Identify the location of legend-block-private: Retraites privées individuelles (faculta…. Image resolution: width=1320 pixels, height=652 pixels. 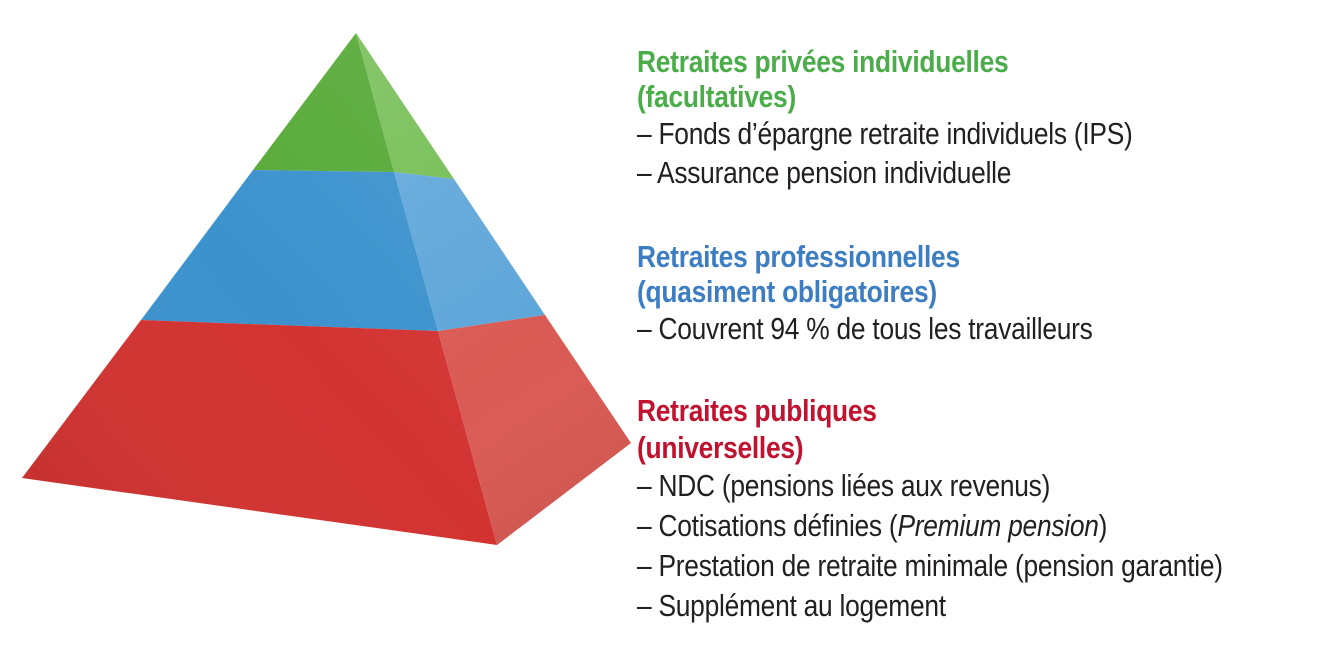
(885, 118).